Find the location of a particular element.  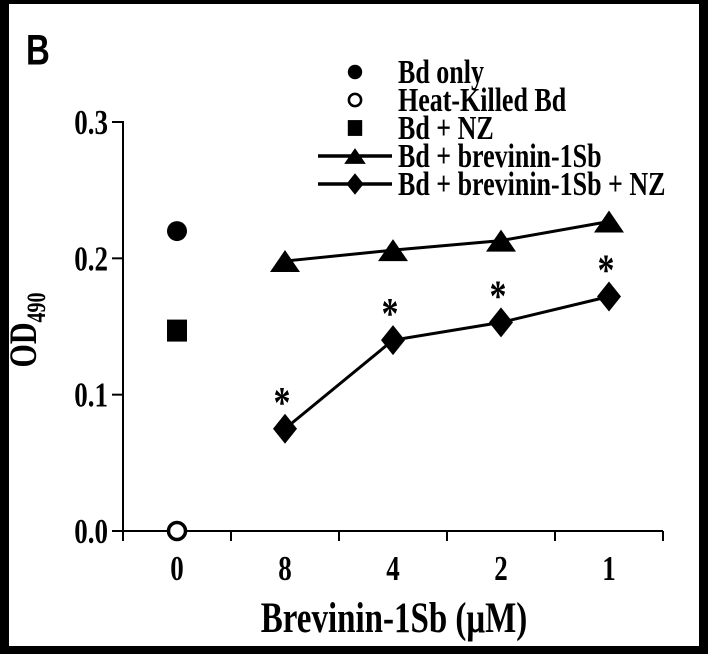

legend-item-bd-only: Bd only is located at coordinates (415, 72).